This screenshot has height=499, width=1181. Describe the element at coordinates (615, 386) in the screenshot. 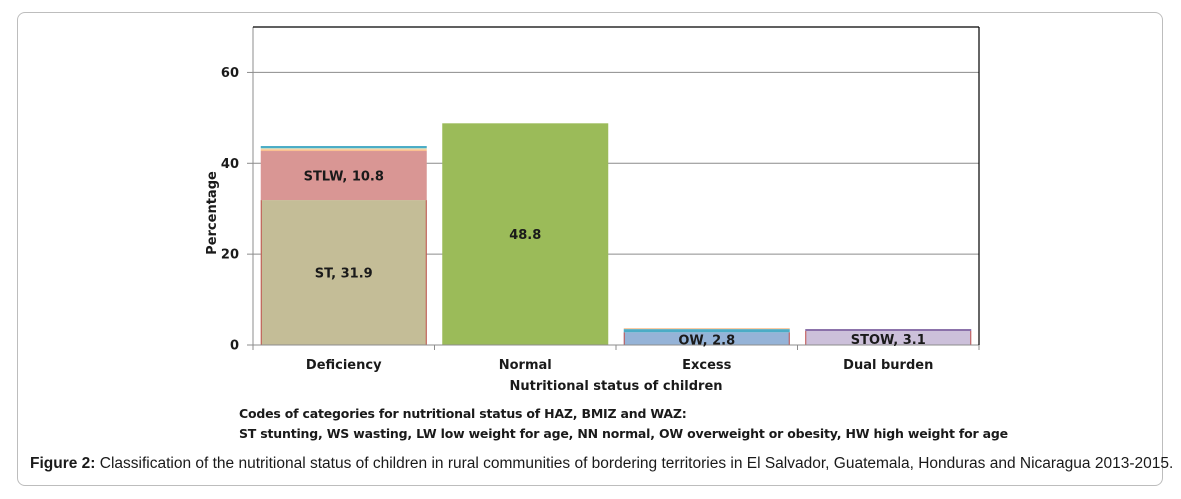

I see `x-axis-title: Nutritional status of children` at that location.